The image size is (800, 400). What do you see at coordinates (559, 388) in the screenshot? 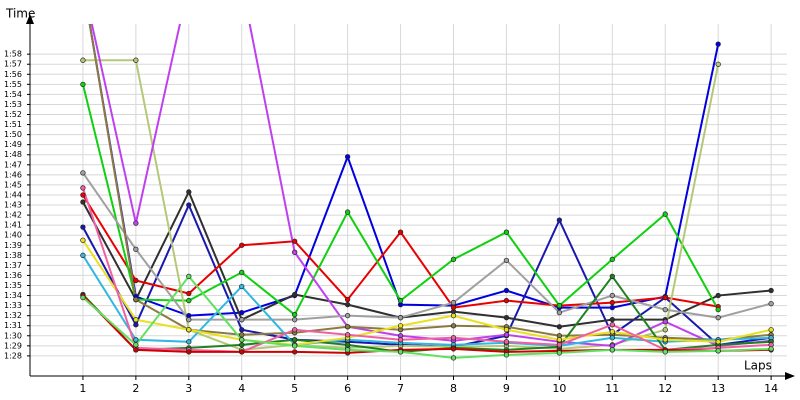
I see `x-tick-label: 10` at bounding box center [559, 388].